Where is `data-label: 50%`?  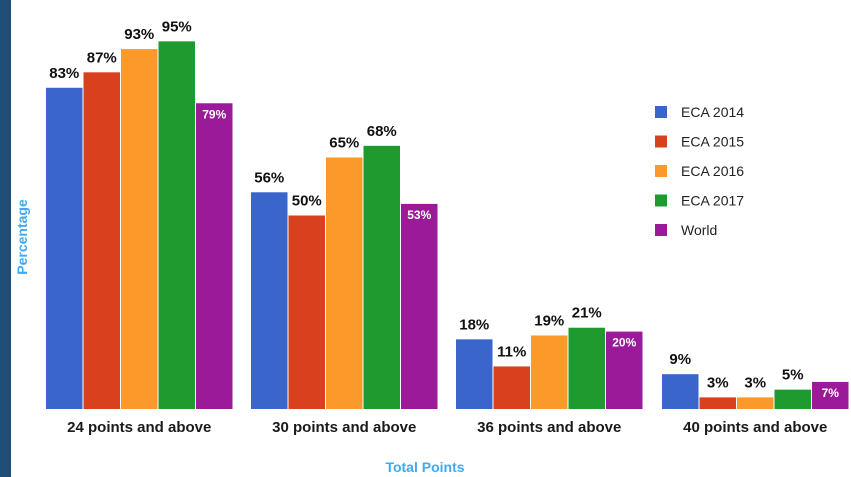 data-label: 50% is located at coordinates (307, 201).